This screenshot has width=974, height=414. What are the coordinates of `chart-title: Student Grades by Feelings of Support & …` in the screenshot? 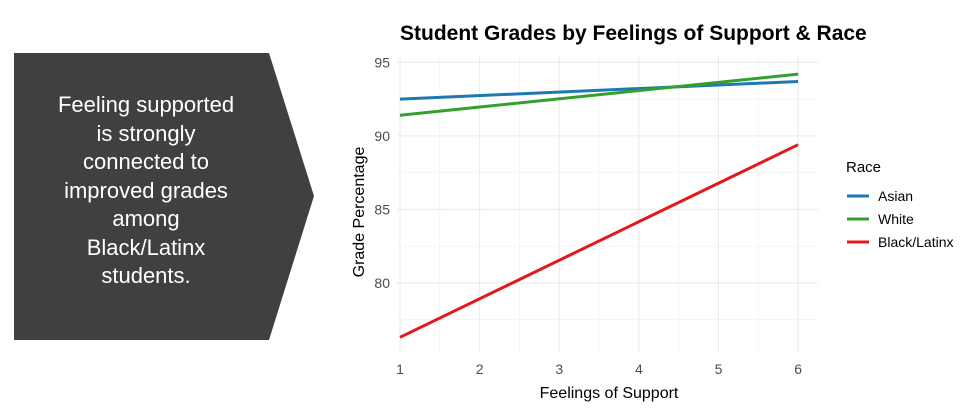 It's located at (633, 33).